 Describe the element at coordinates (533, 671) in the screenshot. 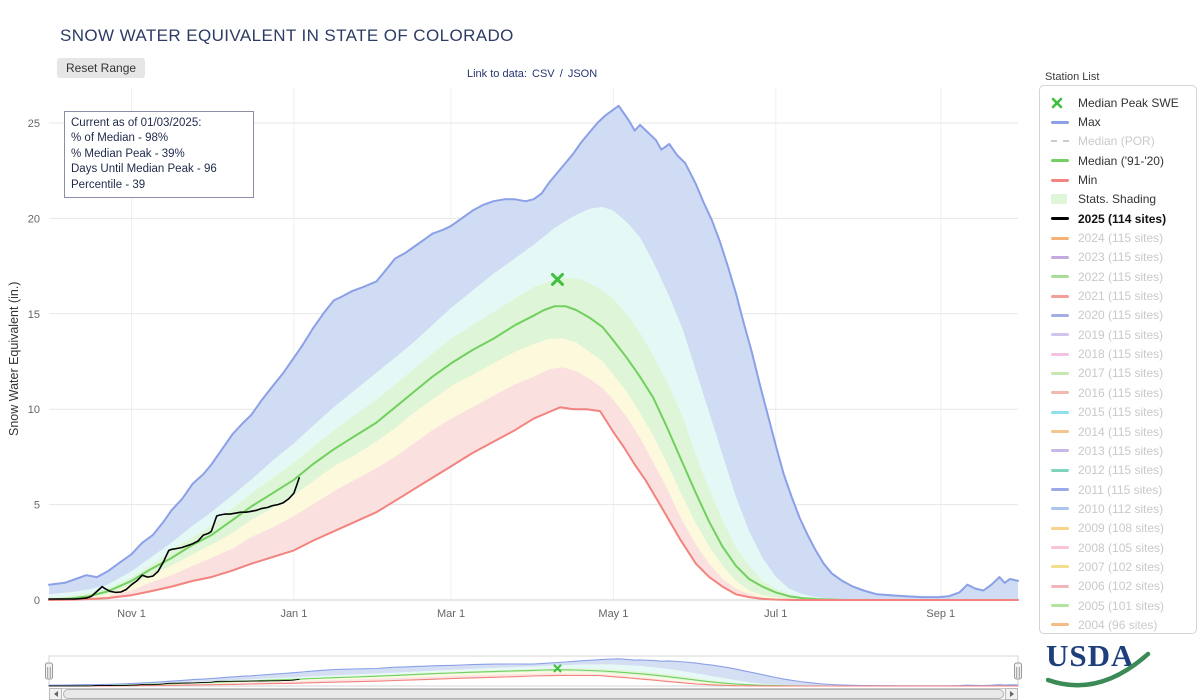

I see `navigator-chart` at that location.